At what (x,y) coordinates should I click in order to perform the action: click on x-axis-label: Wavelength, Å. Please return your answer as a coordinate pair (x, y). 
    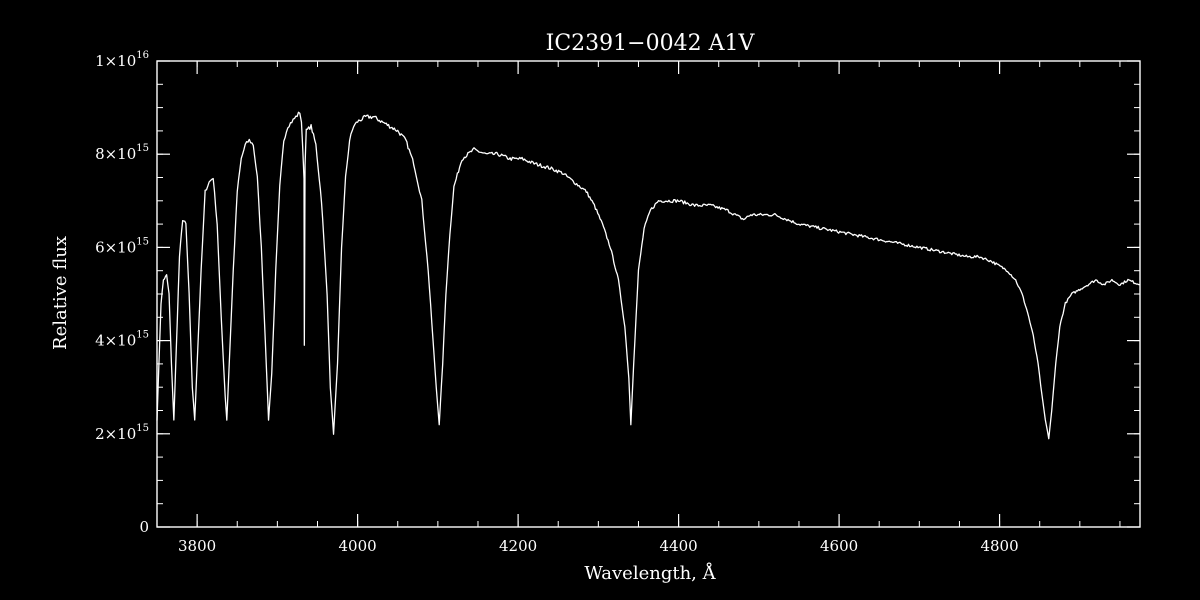
    Looking at the image, I should click on (650, 573).